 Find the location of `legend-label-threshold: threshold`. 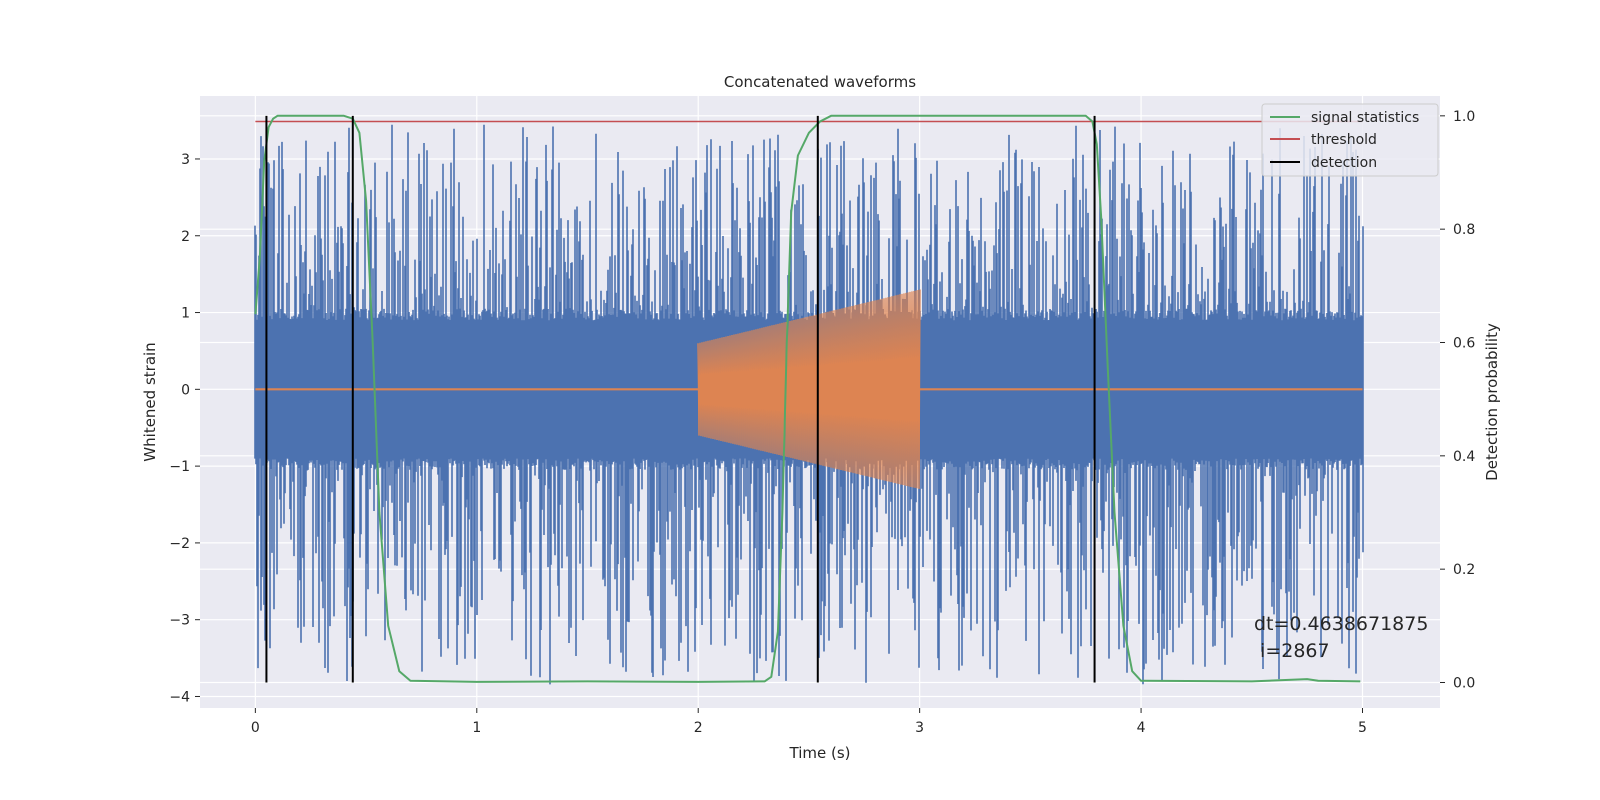

legend-label-threshold: threshold is located at coordinates (1344, 140).